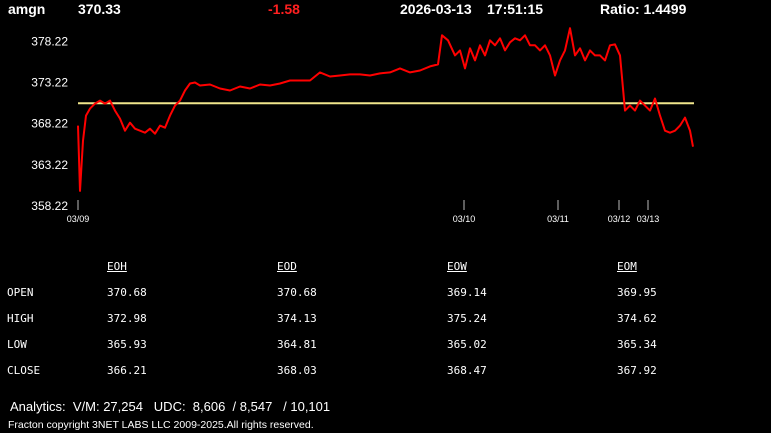  Describe the element at coordinates (127, 318) in the screenshot. I see `cell: 372.98` at that location.